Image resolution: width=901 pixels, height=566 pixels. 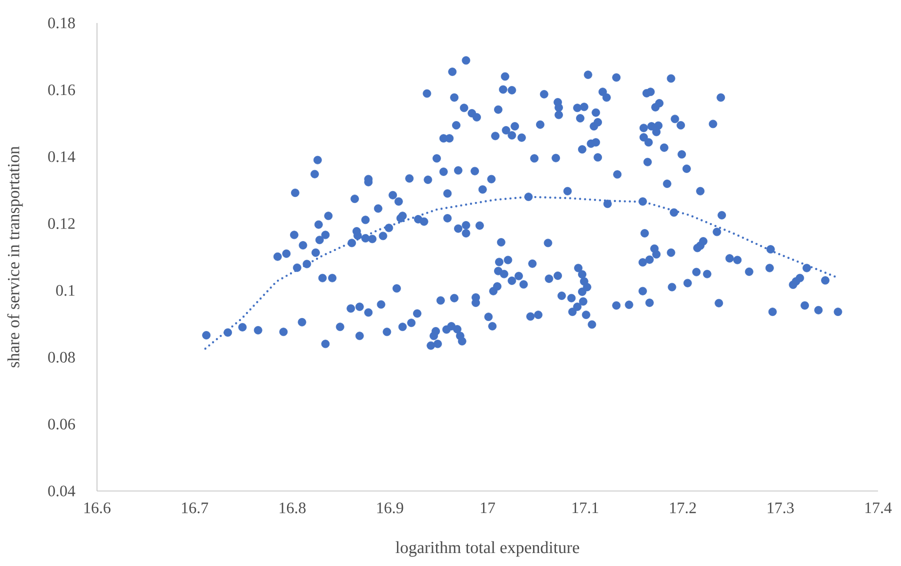 I want to click on y-tick-label: 0.06, so click(x=62, y=424).